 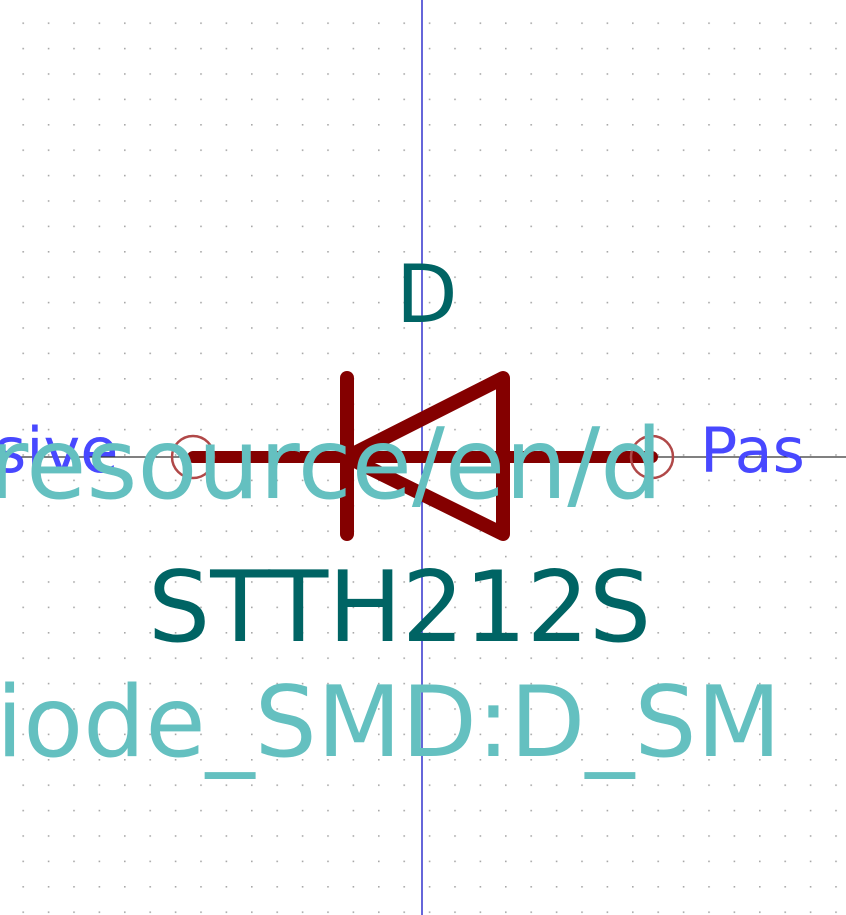 I want to click on footprint-field: iode_SMD:D_SM, so click(x=391, y=723).